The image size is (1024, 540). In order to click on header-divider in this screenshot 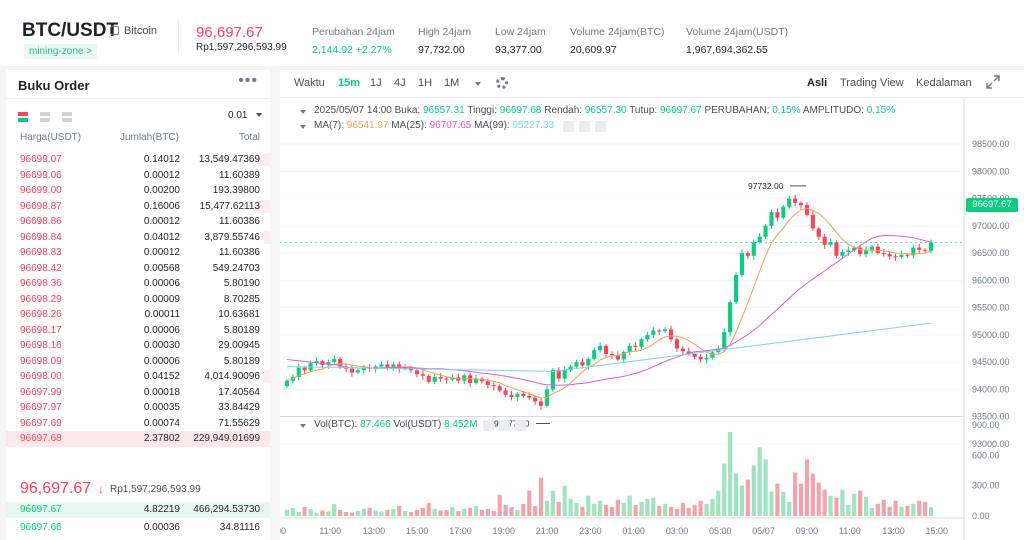, I will do `click(178, 37)`.